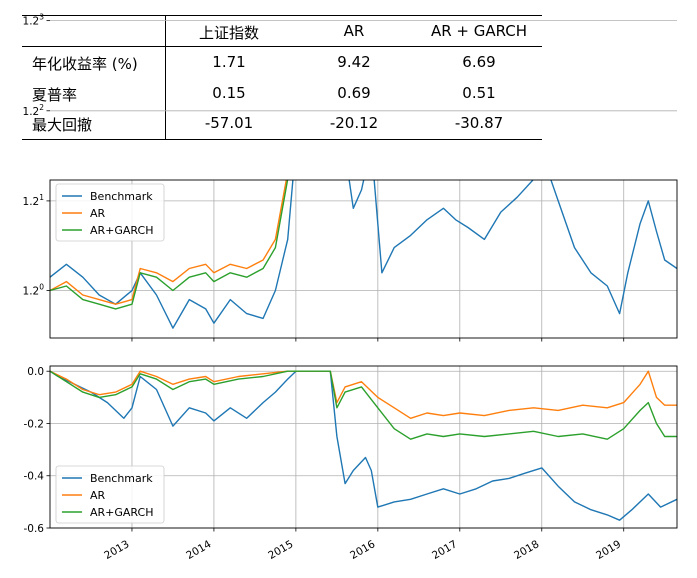  I want to click on header-ar: AR, so click(354, 31).